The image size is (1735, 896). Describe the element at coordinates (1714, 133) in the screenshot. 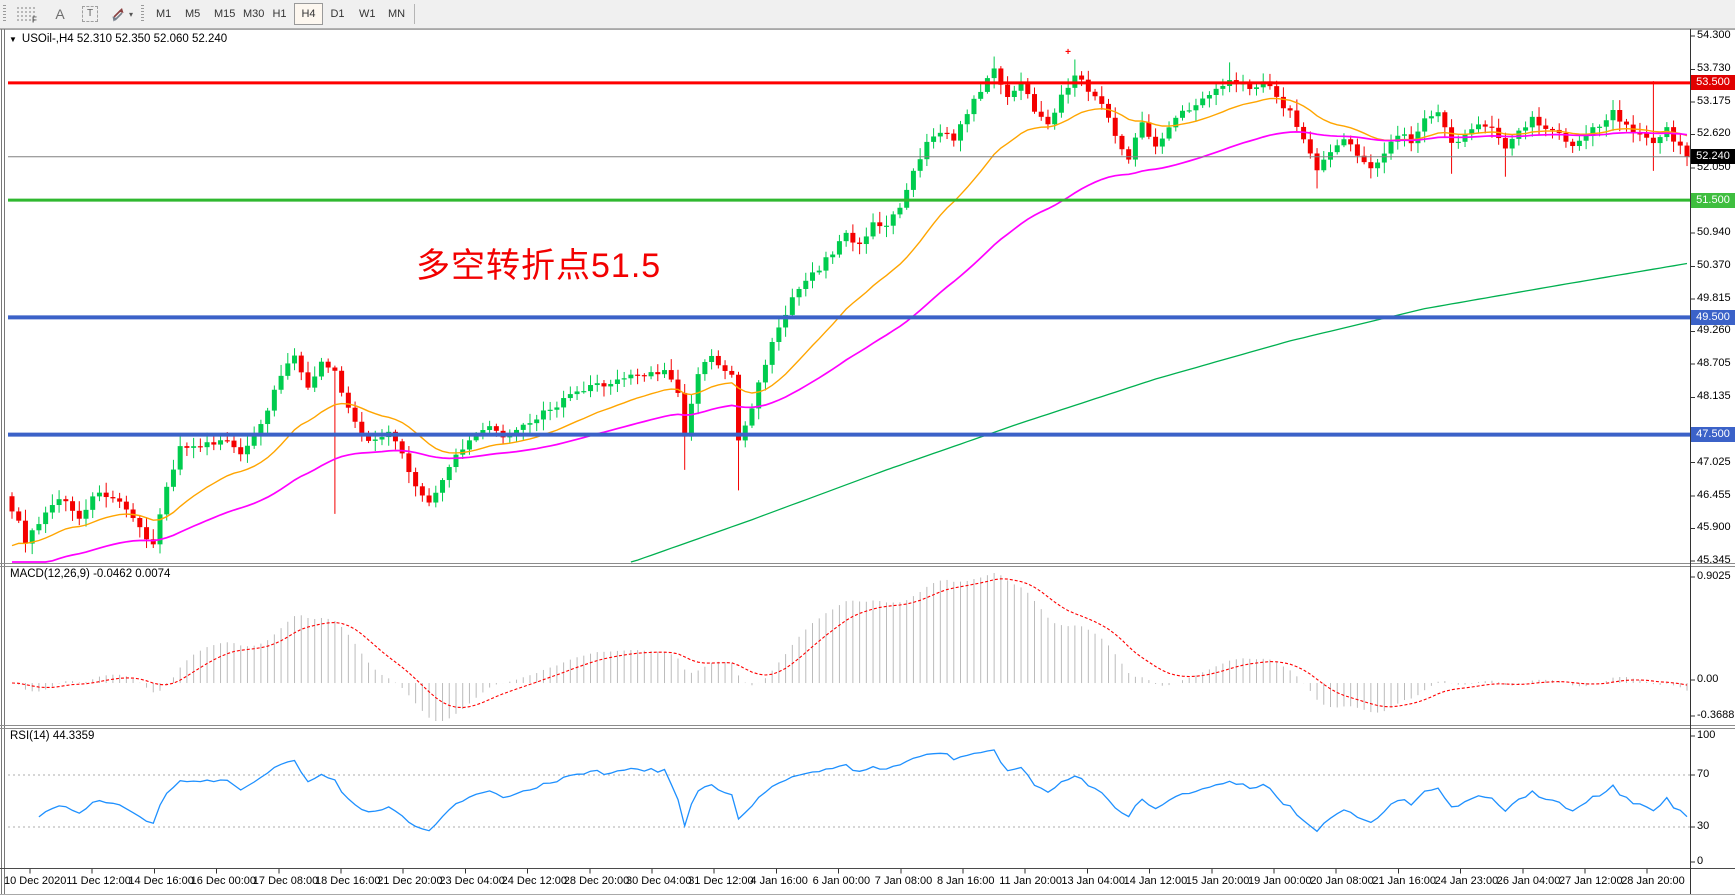

I see `price-tick-label: 52.620` at that location.